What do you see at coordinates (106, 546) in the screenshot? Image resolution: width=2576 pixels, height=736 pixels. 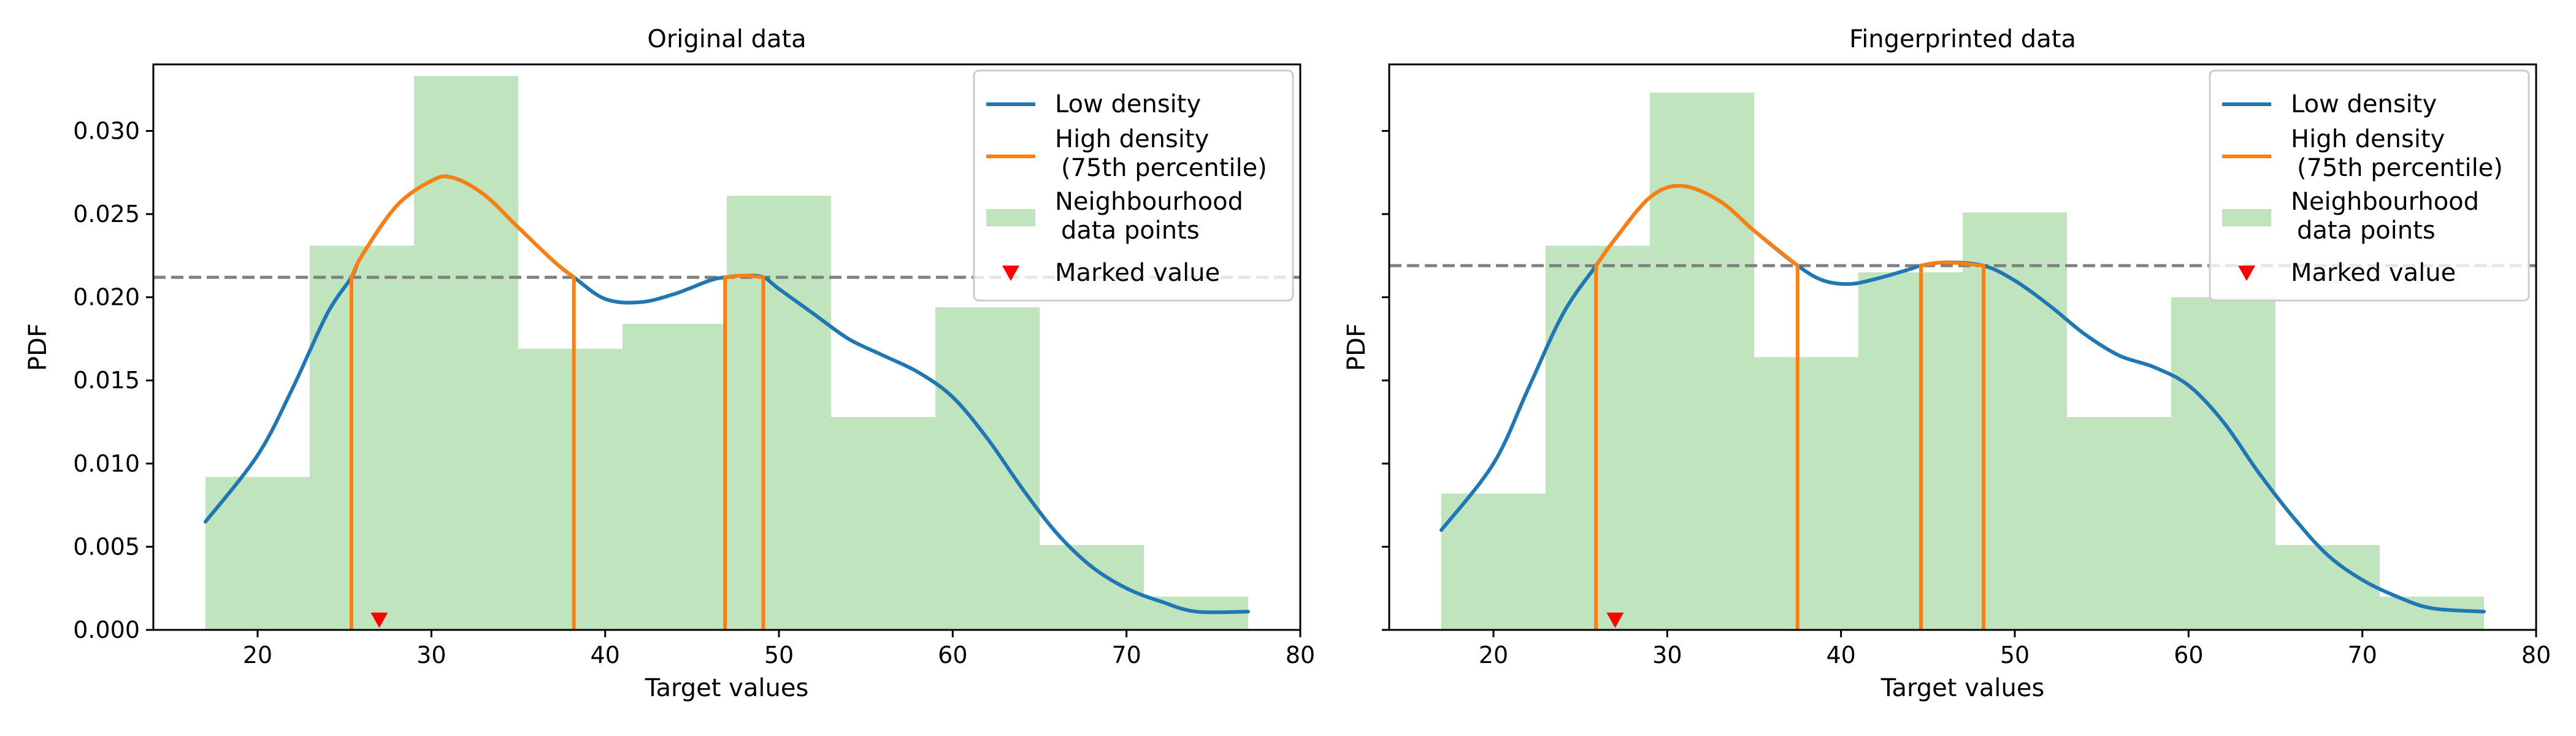 I see `y-tick-label: 0.005` at bounding box center [106, 546].